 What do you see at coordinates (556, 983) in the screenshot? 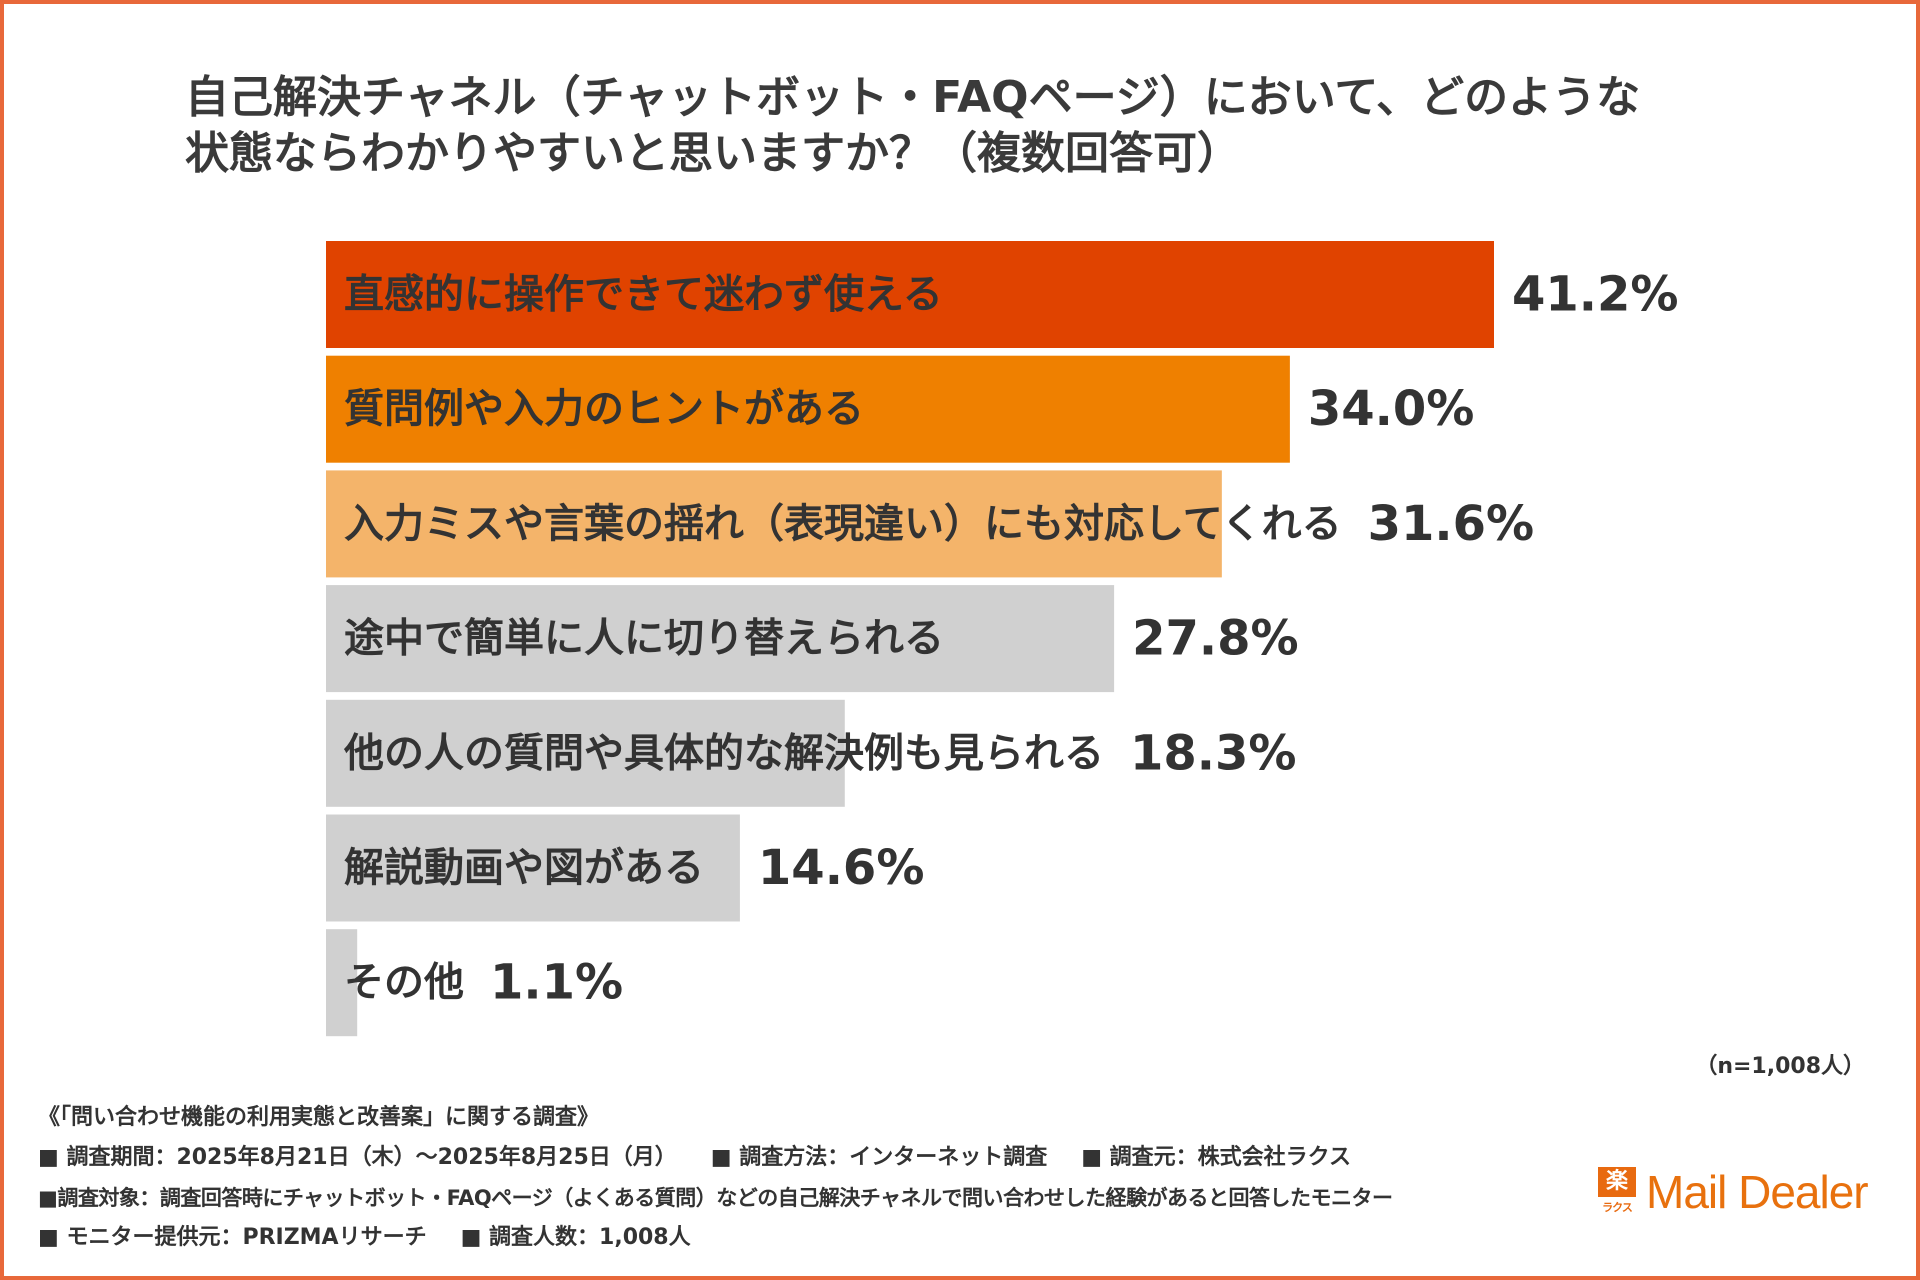
I see `bar-value-7: 1.1%` at bounding box center [556, 983].